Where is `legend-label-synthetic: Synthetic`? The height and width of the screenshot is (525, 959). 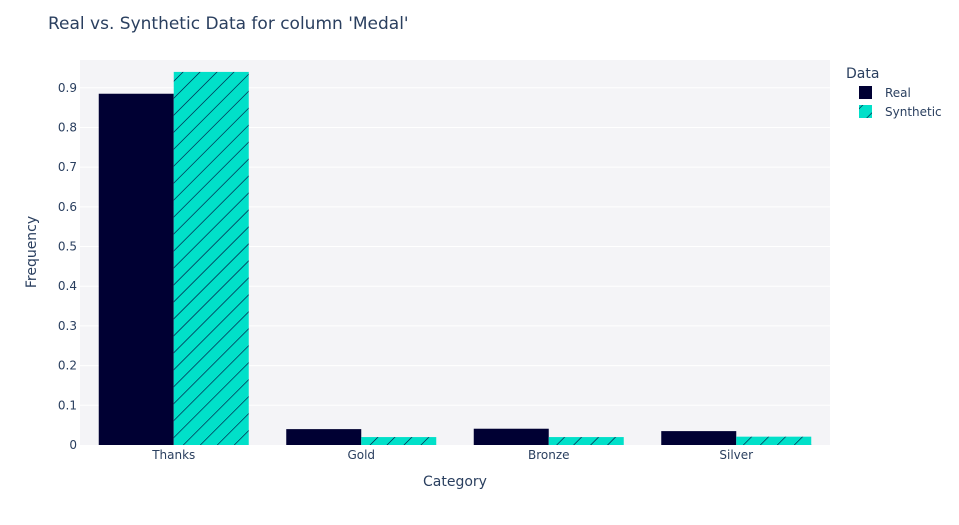
legend-label-synthetic: Synthetic is located at coordinates (913, 112).